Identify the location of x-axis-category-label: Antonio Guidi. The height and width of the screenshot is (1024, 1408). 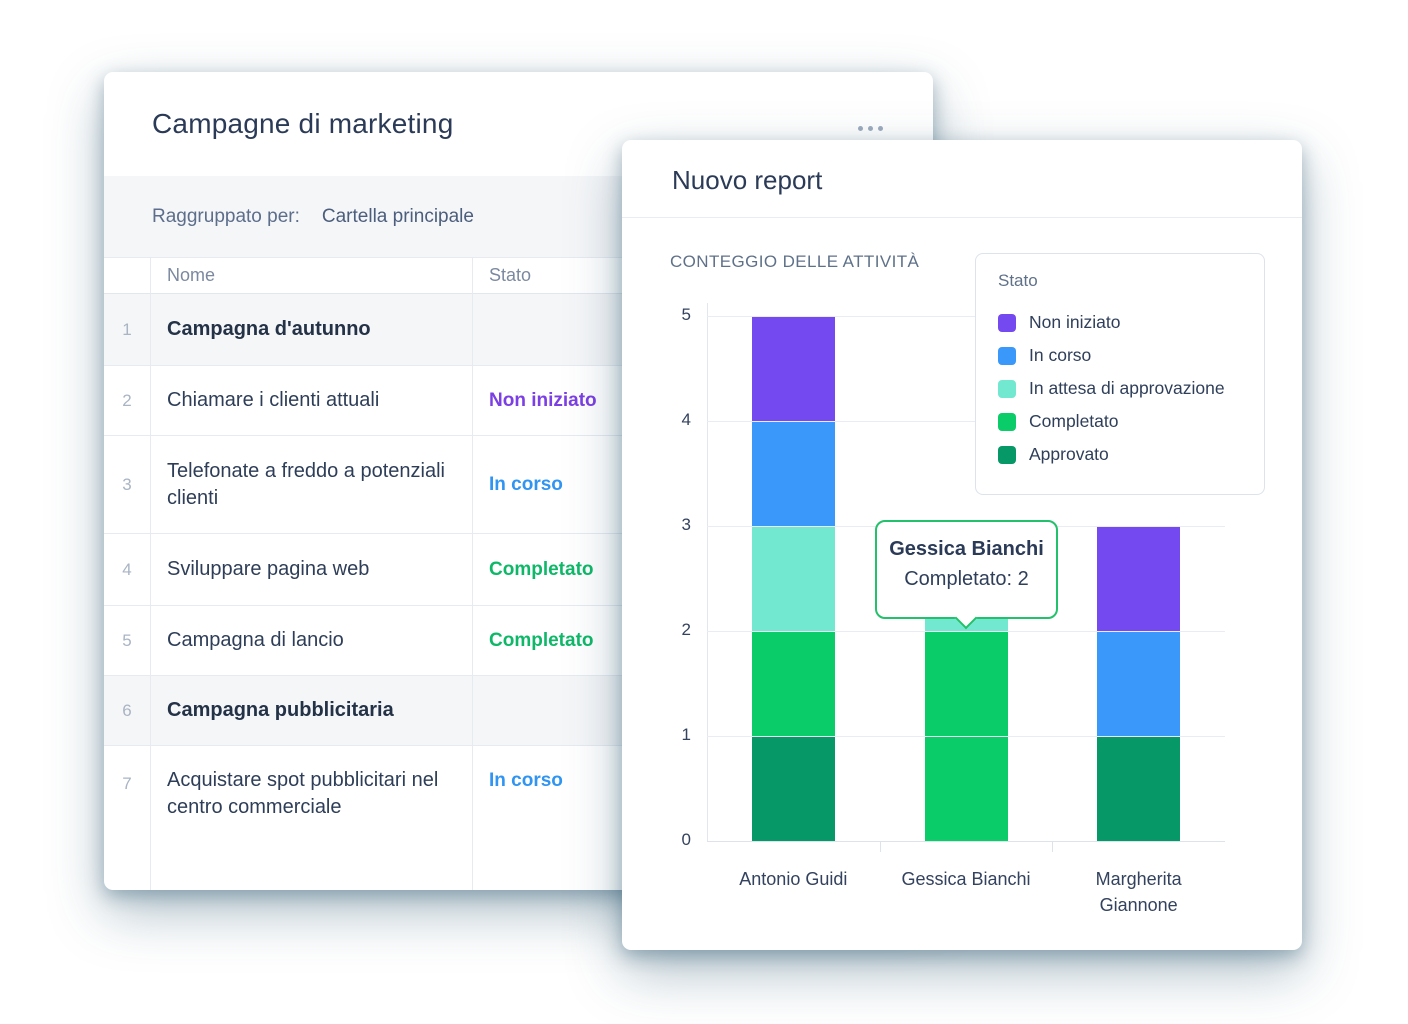
(793, 879).